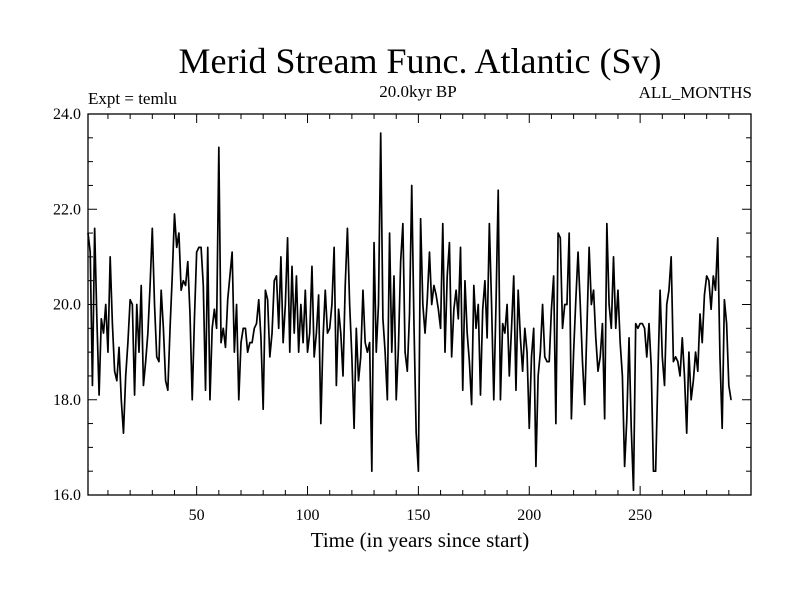 This screenshot has height=600, width=800. I want to click on months-label: ALL_MONTHS, so click(695, 92).